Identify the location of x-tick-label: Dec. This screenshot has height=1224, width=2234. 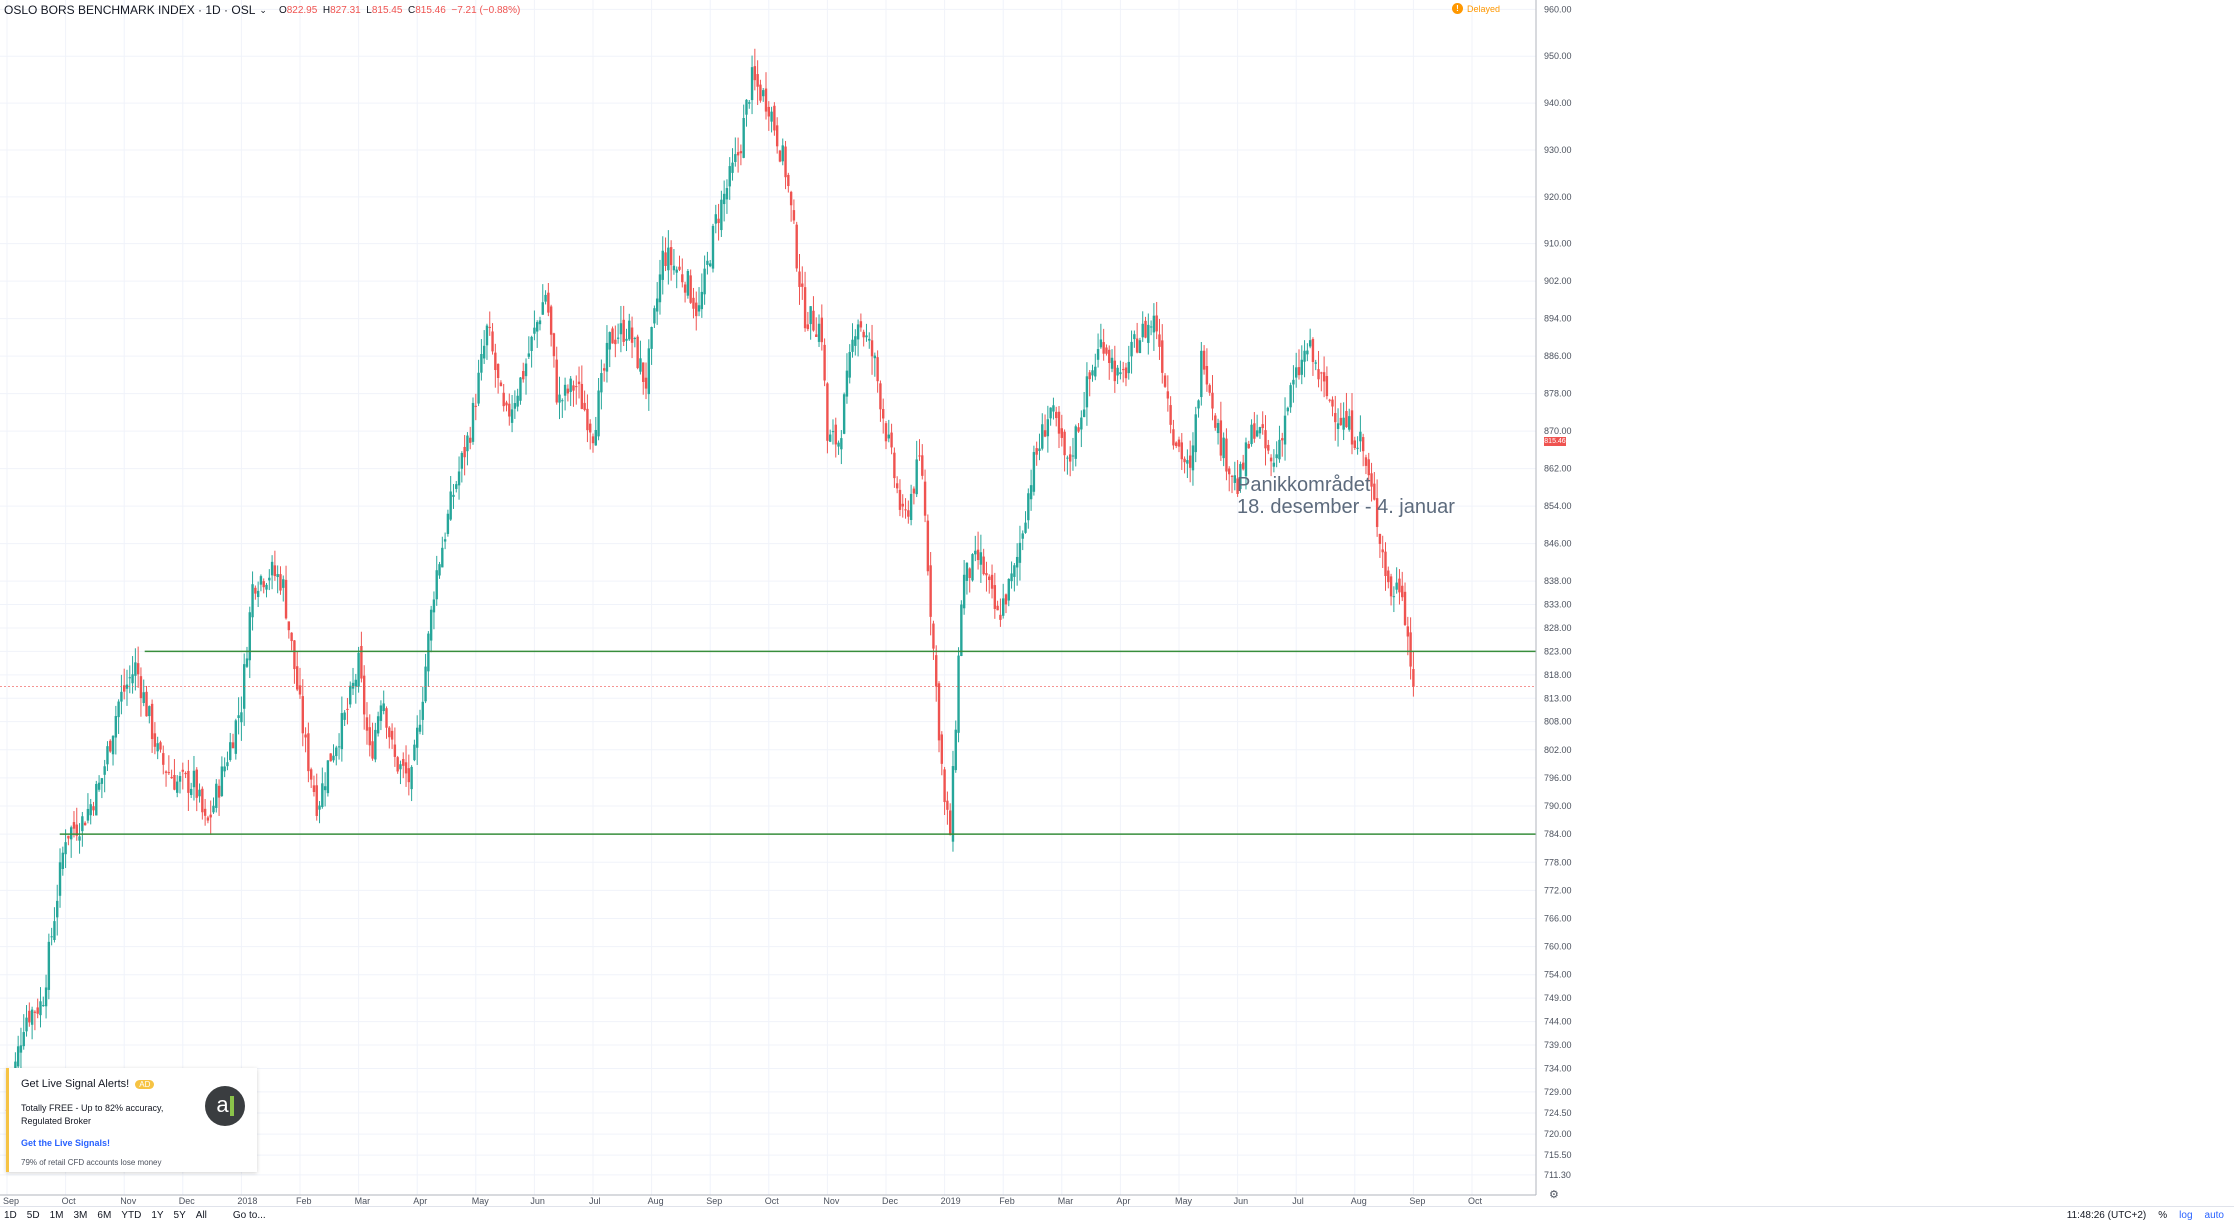
(187, 1201).